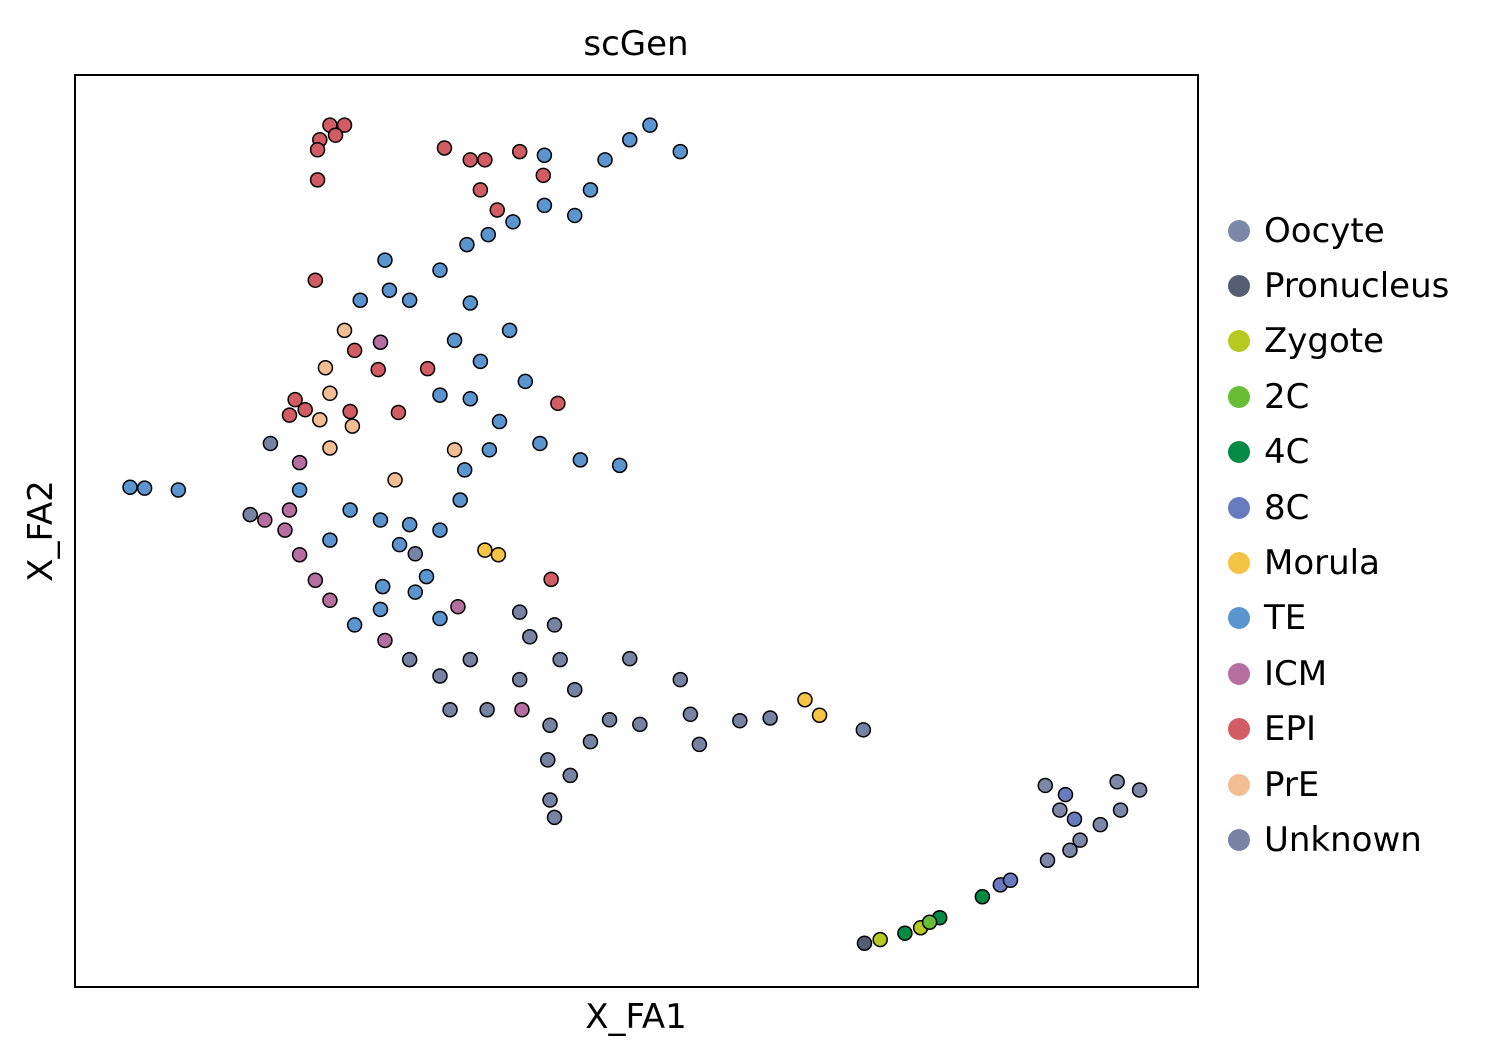 The height and width of the screenshot is (1061, 1502). What do you see at coordinates (1338, 452) in the screenshot?
I see `legend-item-4c: 4C` at bounding box center [1338, 452].